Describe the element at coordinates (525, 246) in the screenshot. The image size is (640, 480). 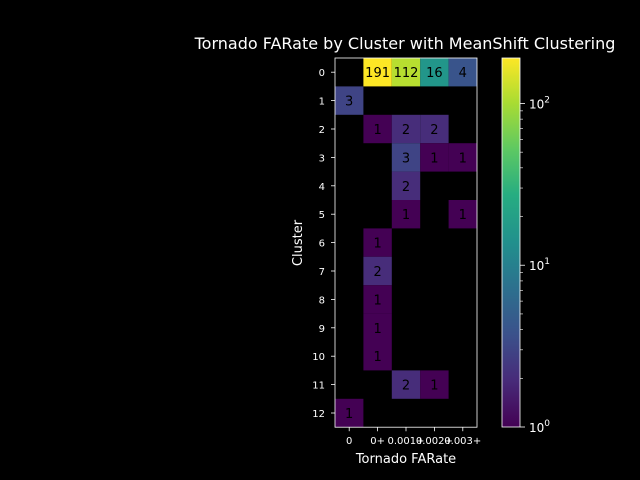
I see `colorbar: 10⁰ 10¹ 10²` at that location.